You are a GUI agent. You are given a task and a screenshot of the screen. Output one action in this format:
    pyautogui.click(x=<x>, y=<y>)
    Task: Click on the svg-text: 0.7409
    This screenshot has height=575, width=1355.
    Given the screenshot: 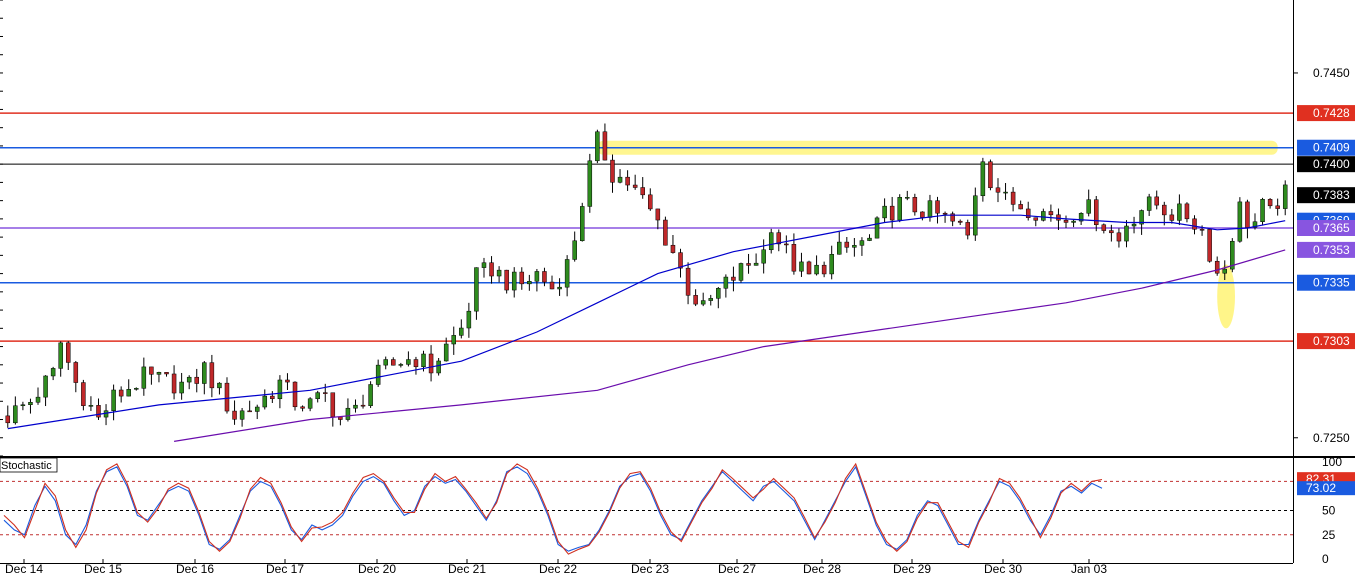 What is the action you would take?
    pyautogui.click(x=1331, y=148)
    